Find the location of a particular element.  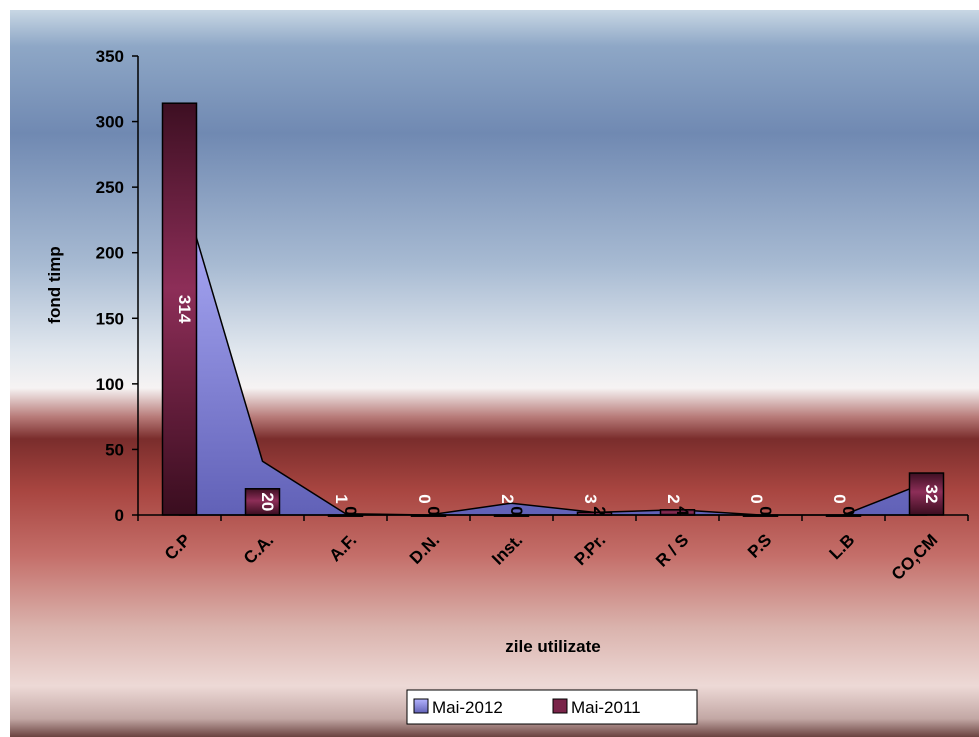

x-axis-title: zile utilizate is located at coordinates (552, 646).